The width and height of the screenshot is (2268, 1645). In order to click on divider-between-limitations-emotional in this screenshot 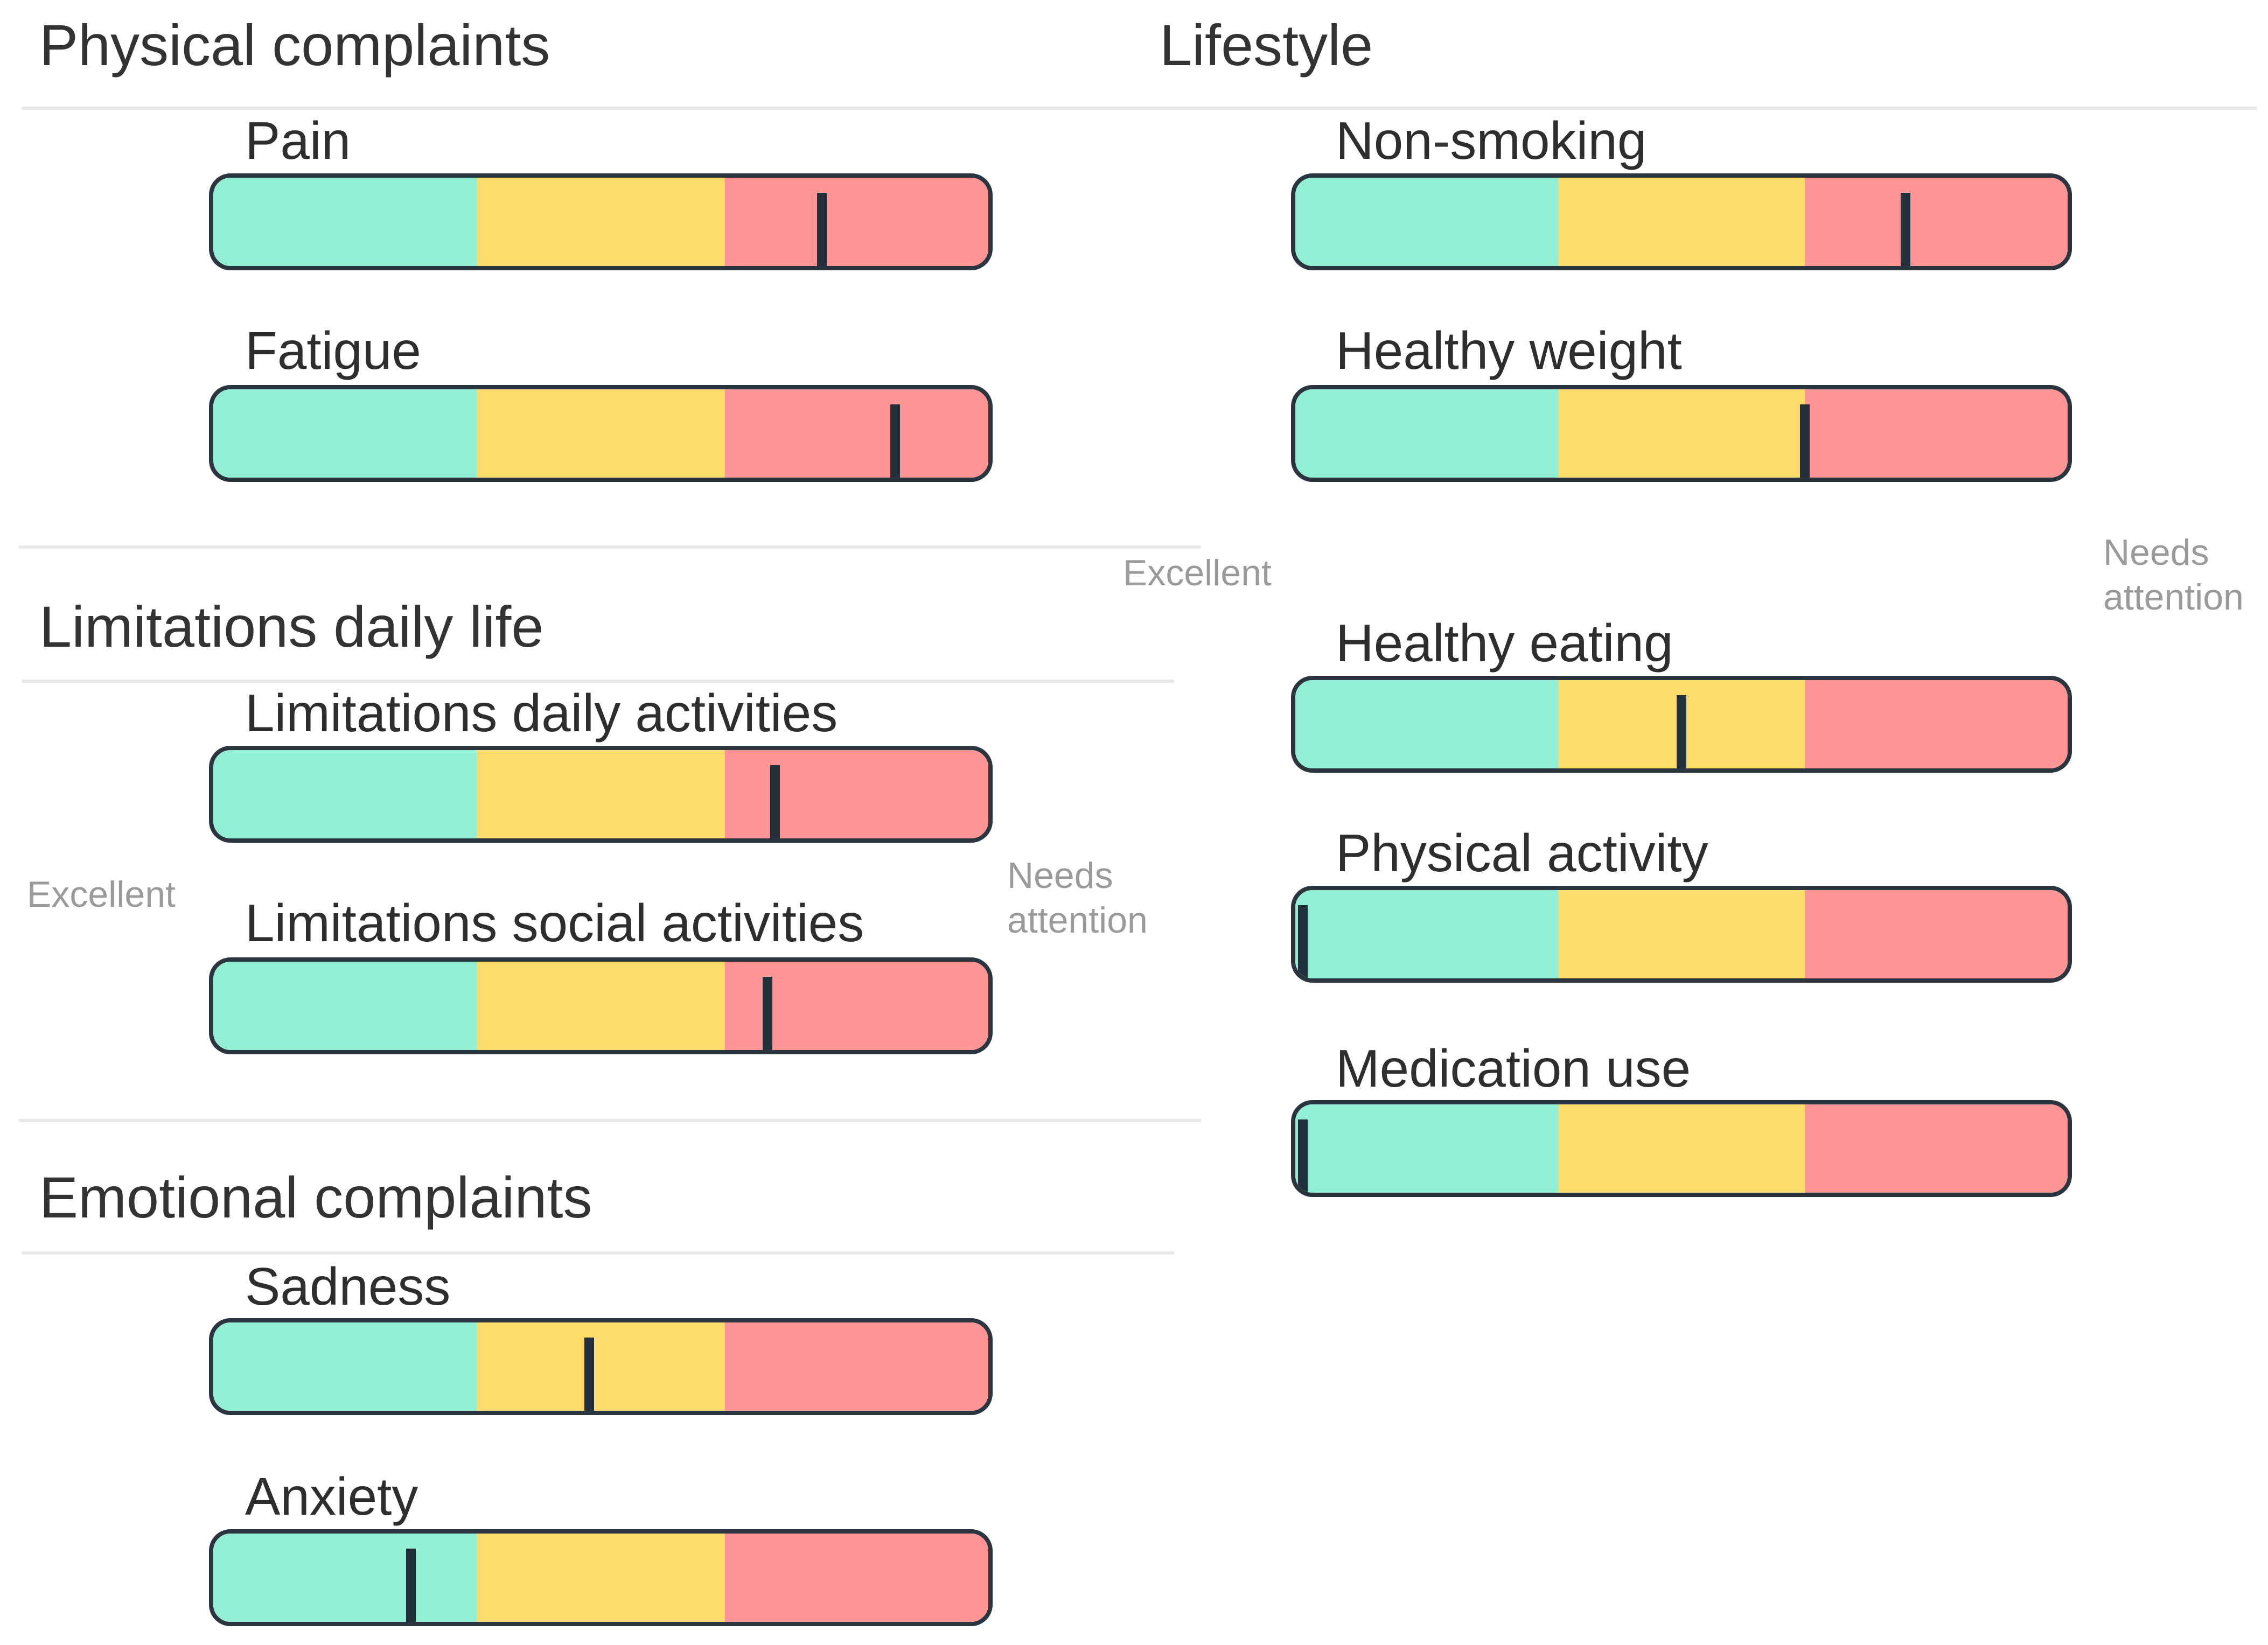, I will do `click(610, 1120)`.